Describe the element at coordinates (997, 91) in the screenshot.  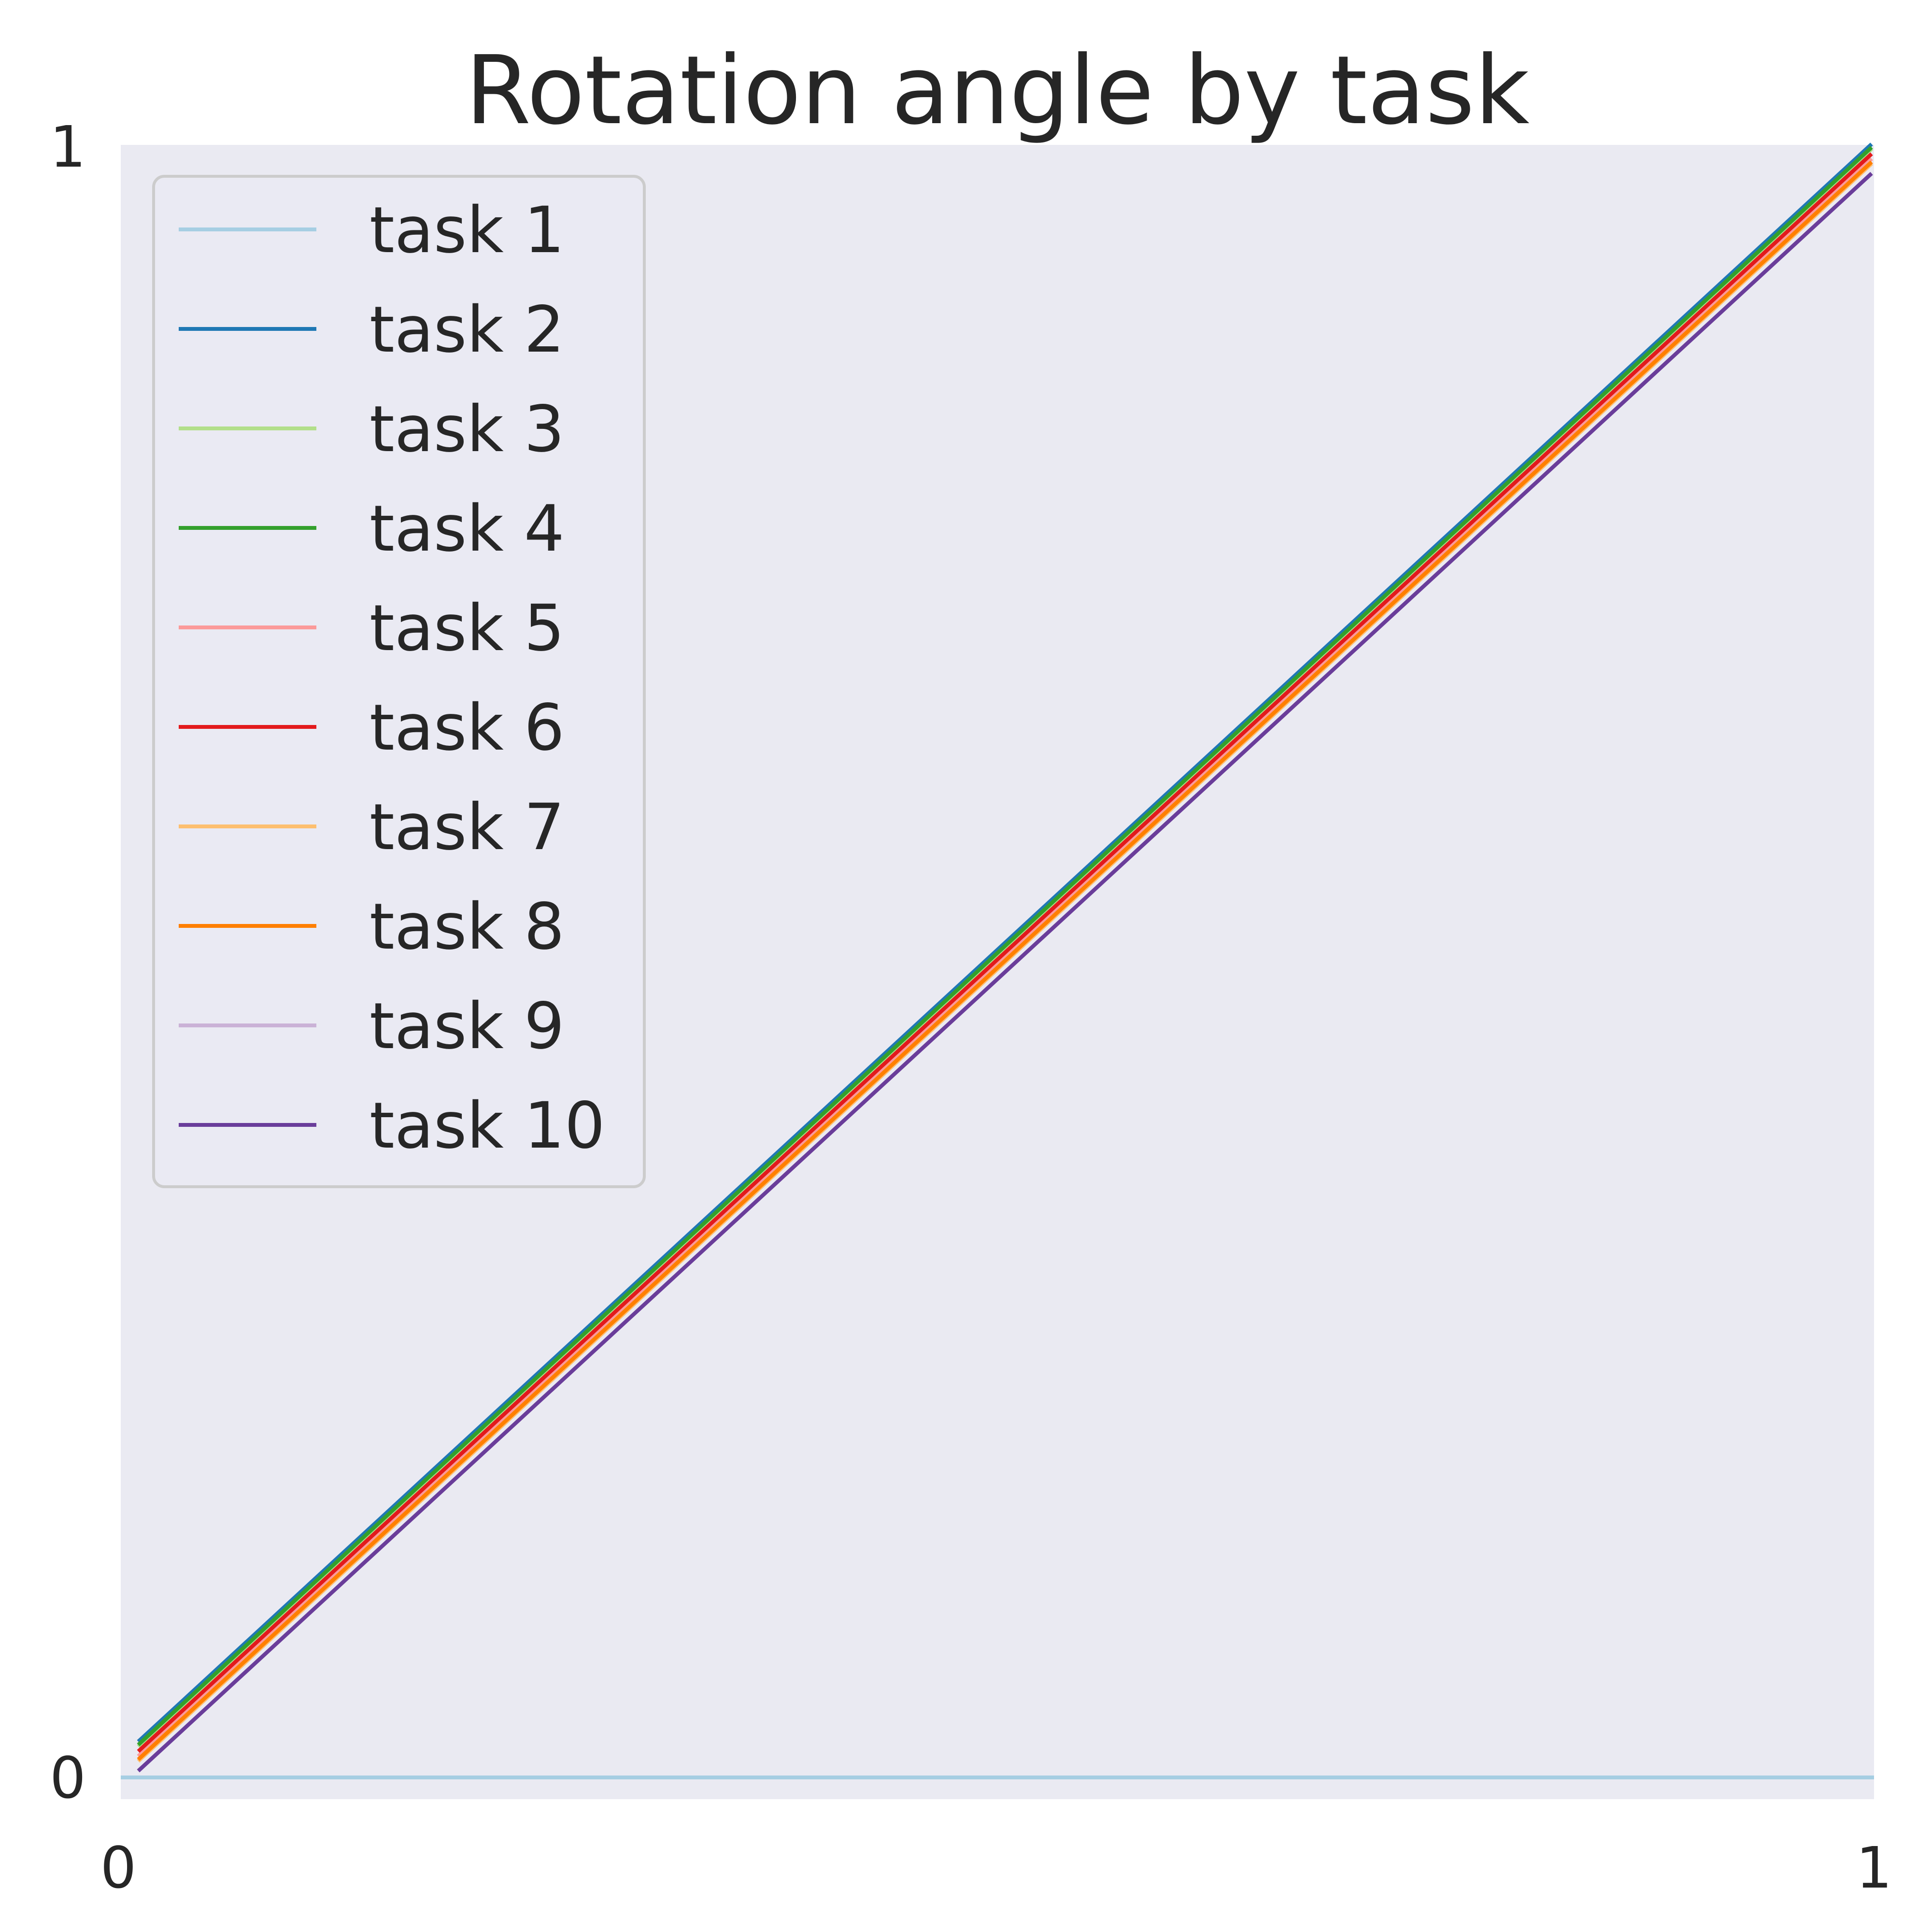
I see `chart-title: Rotation angle by task` at that location.